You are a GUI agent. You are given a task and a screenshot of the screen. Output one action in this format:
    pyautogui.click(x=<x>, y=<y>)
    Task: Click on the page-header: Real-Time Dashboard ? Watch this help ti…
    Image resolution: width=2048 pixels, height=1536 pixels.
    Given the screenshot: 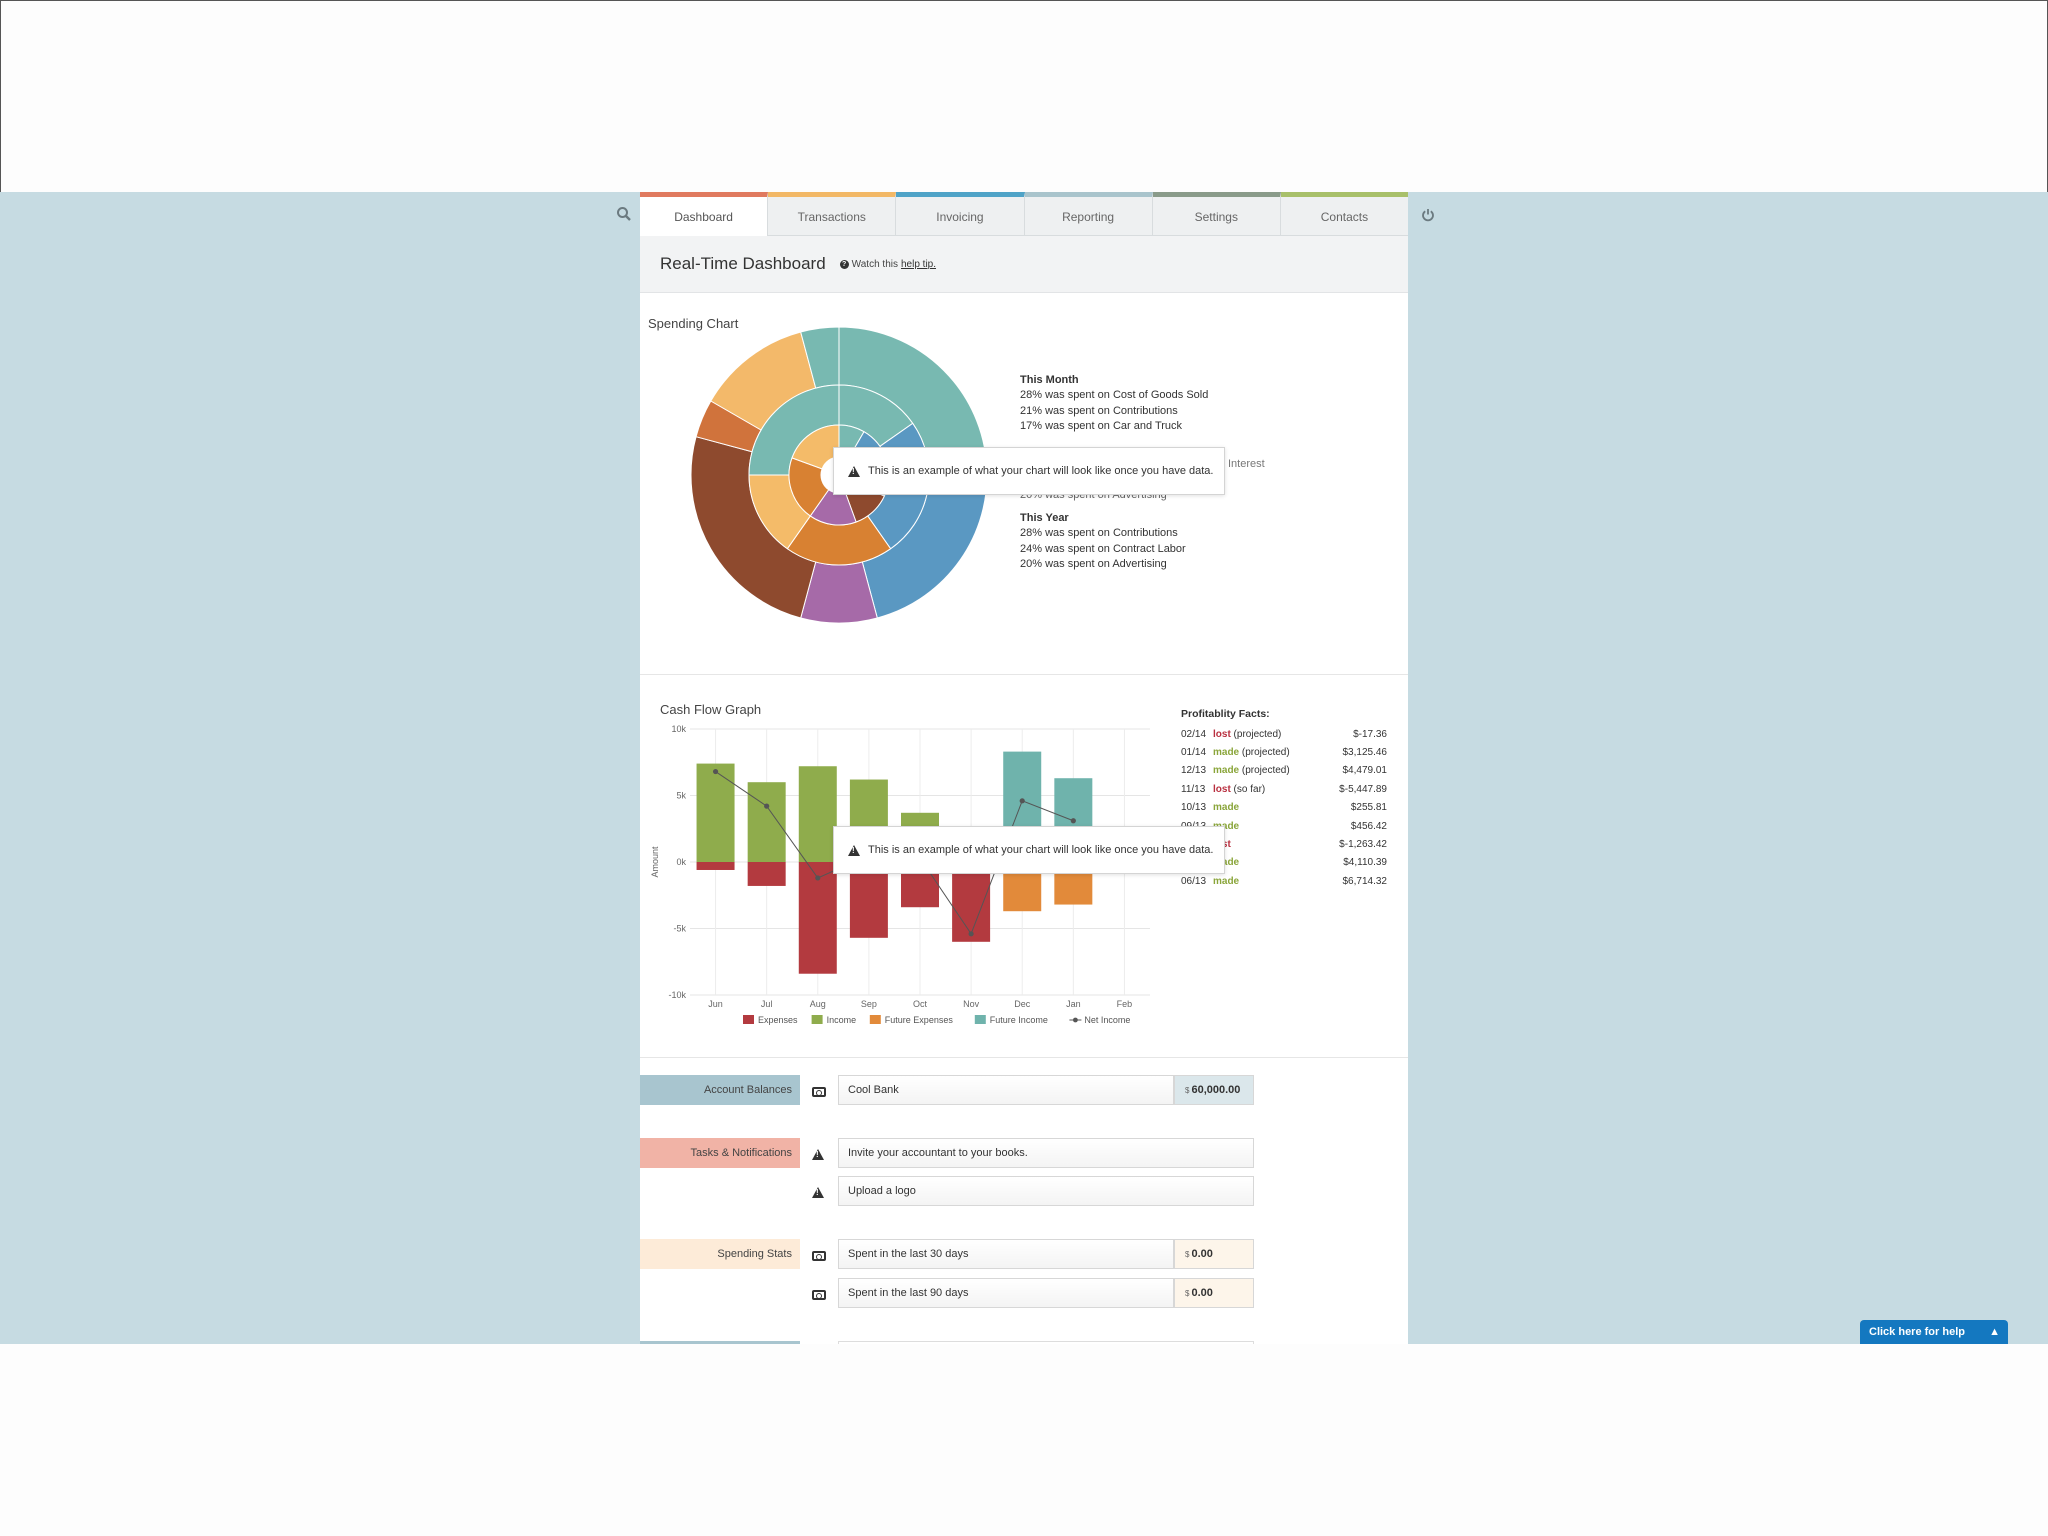 What is the action you would take?
    pyautogui.click(x=1024, y=264)
    